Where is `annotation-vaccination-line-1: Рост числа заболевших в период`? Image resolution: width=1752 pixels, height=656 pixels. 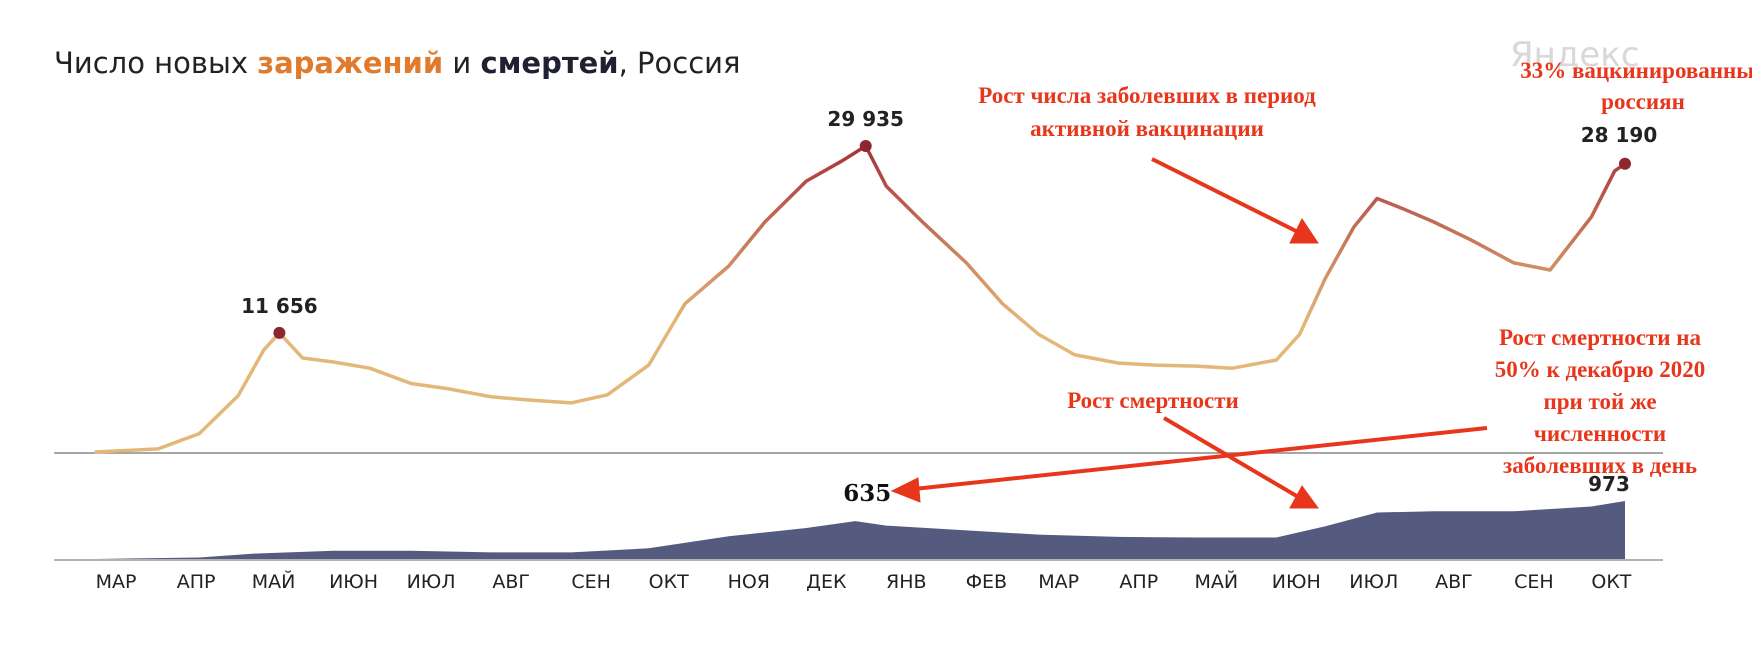 annotation-vaccination-line-1: Рост числа заболевших в период is located at coordinates (1147, 95).